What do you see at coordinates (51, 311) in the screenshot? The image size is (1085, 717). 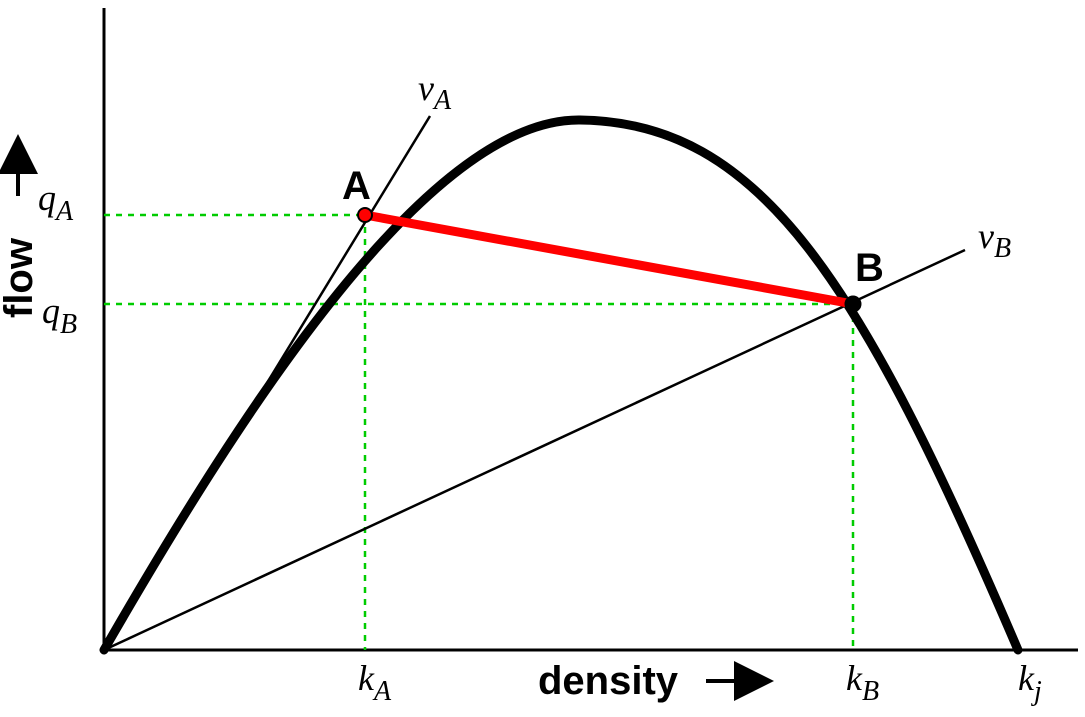 I see `y-tick-qb-main: q` at bounding box center [51, 311].